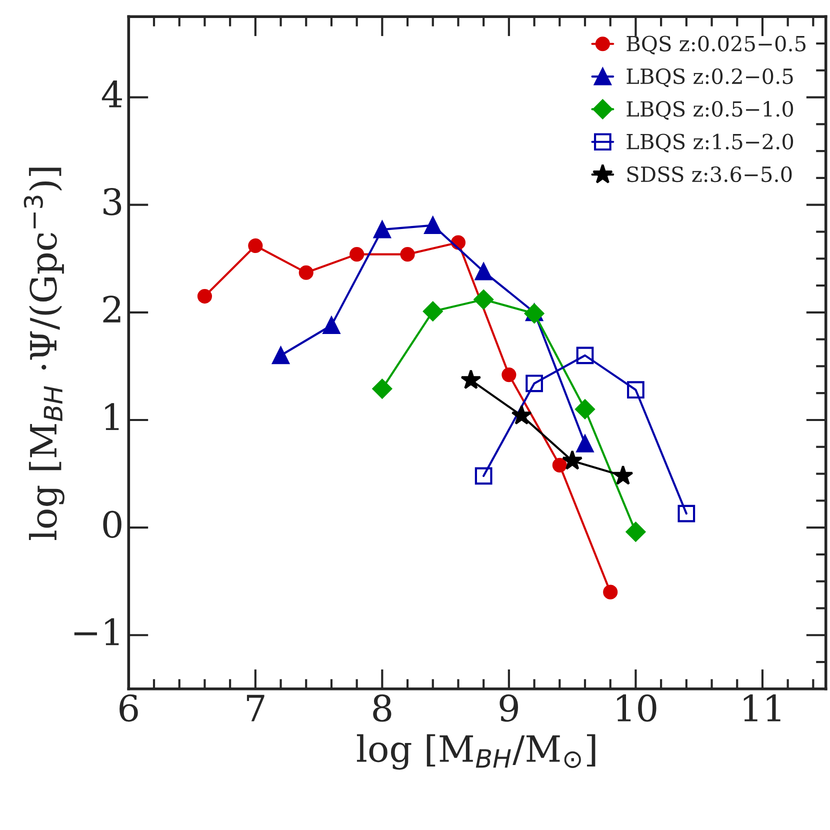 The image size is (830, 830). I want to click on y-tick-label: 0, so click(112, 524).